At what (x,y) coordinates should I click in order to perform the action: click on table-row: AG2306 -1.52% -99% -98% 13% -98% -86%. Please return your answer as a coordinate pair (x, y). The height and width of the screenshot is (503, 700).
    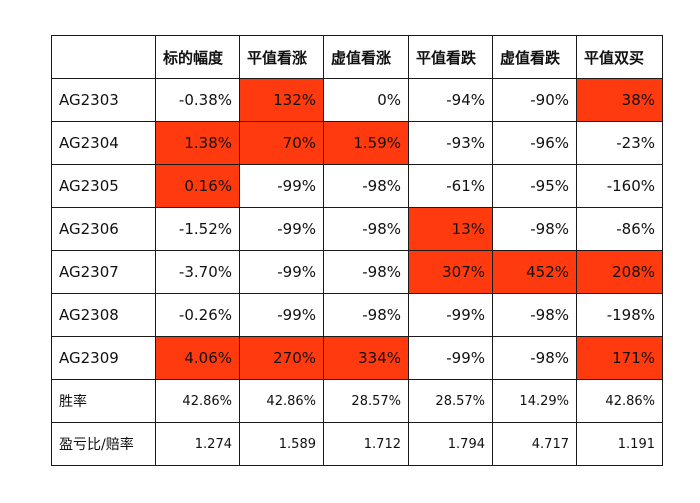
    Looking at the image, I should click on (357, 229).